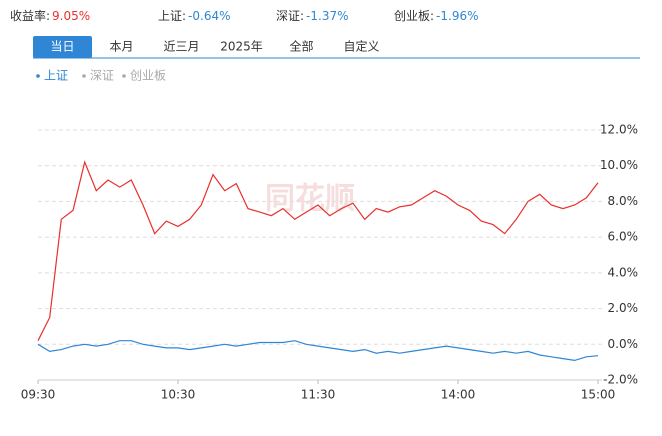 This screenshot has width=662, height=436. What do you see at coordinates (102, 76) in the screenshot?
I see `legend-item: 深证` at bounding box center [102, 76].